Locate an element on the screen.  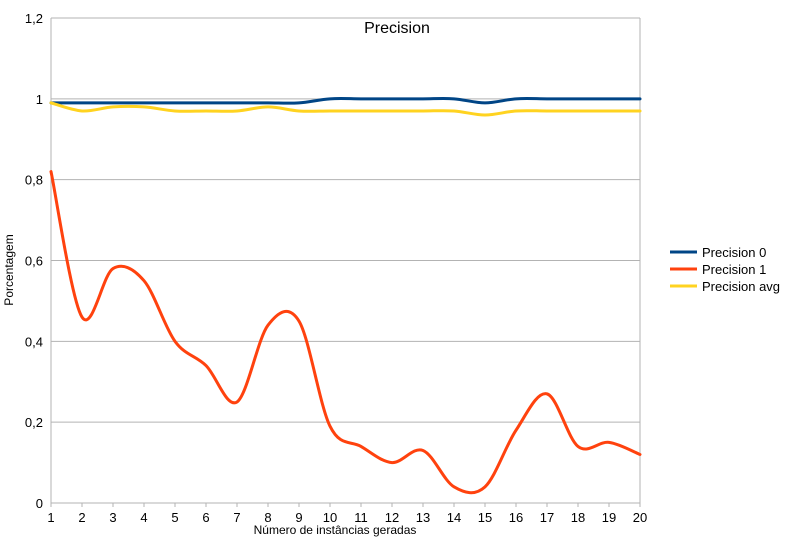
x-tick-label: 10 is located at coordinates (330, 517).